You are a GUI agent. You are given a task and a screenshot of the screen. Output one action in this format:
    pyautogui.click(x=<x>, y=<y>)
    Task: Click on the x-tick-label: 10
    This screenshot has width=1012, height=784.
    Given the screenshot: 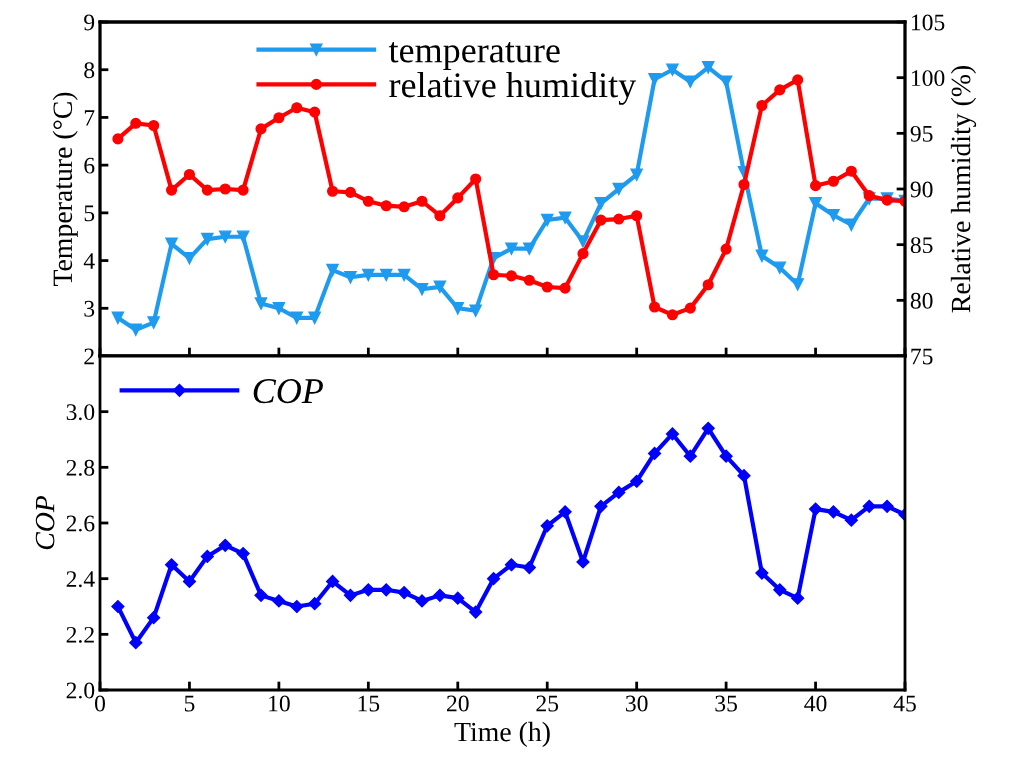 What is the action you would take?
    pyautogui.click(x=279, y=703)
    